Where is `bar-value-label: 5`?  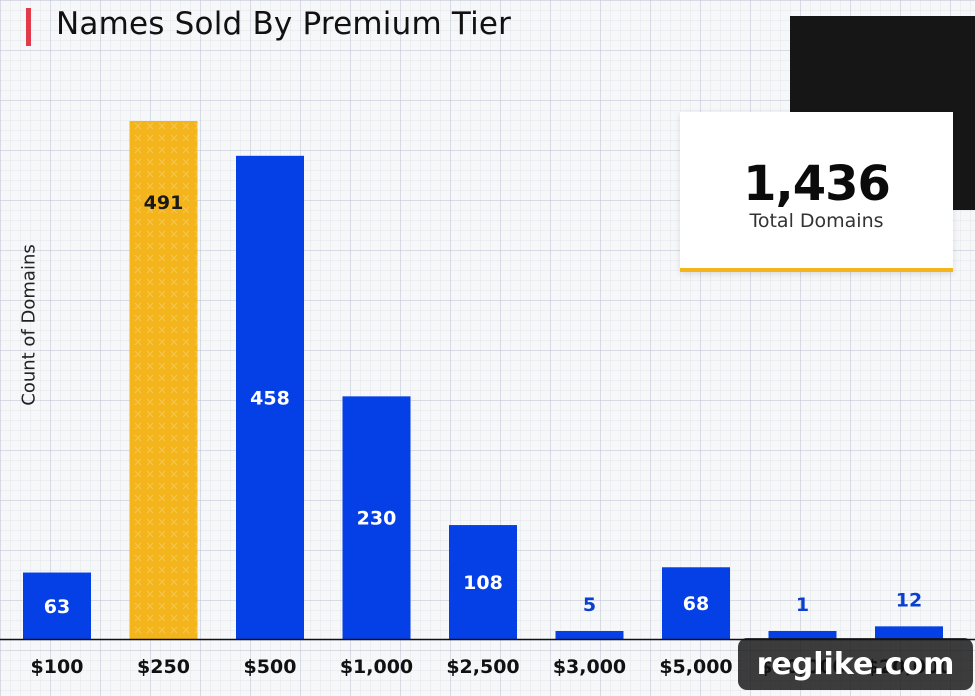
bar-value-label: 5 is located at coordinates (589, 605).